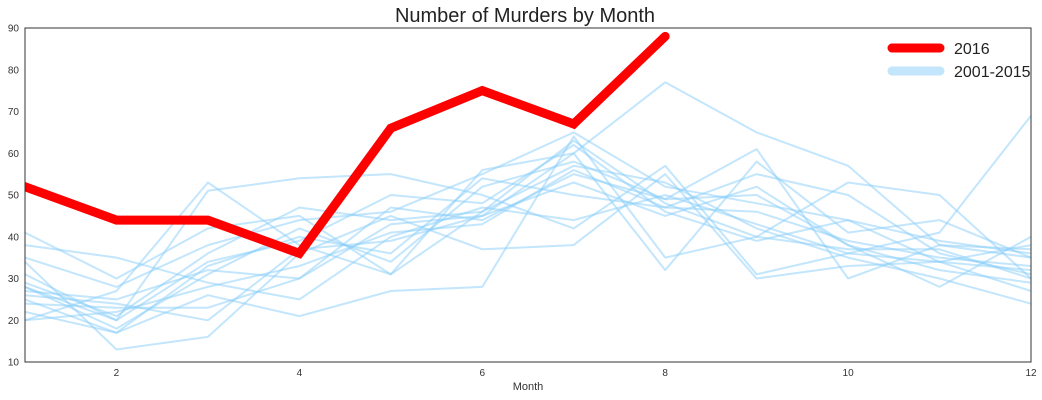 The image size is (1042, 400). What do you see at coordinates (14, 321) in the screenshot?
I see `y-tick-label: 20` at bounding box center [14, 321].